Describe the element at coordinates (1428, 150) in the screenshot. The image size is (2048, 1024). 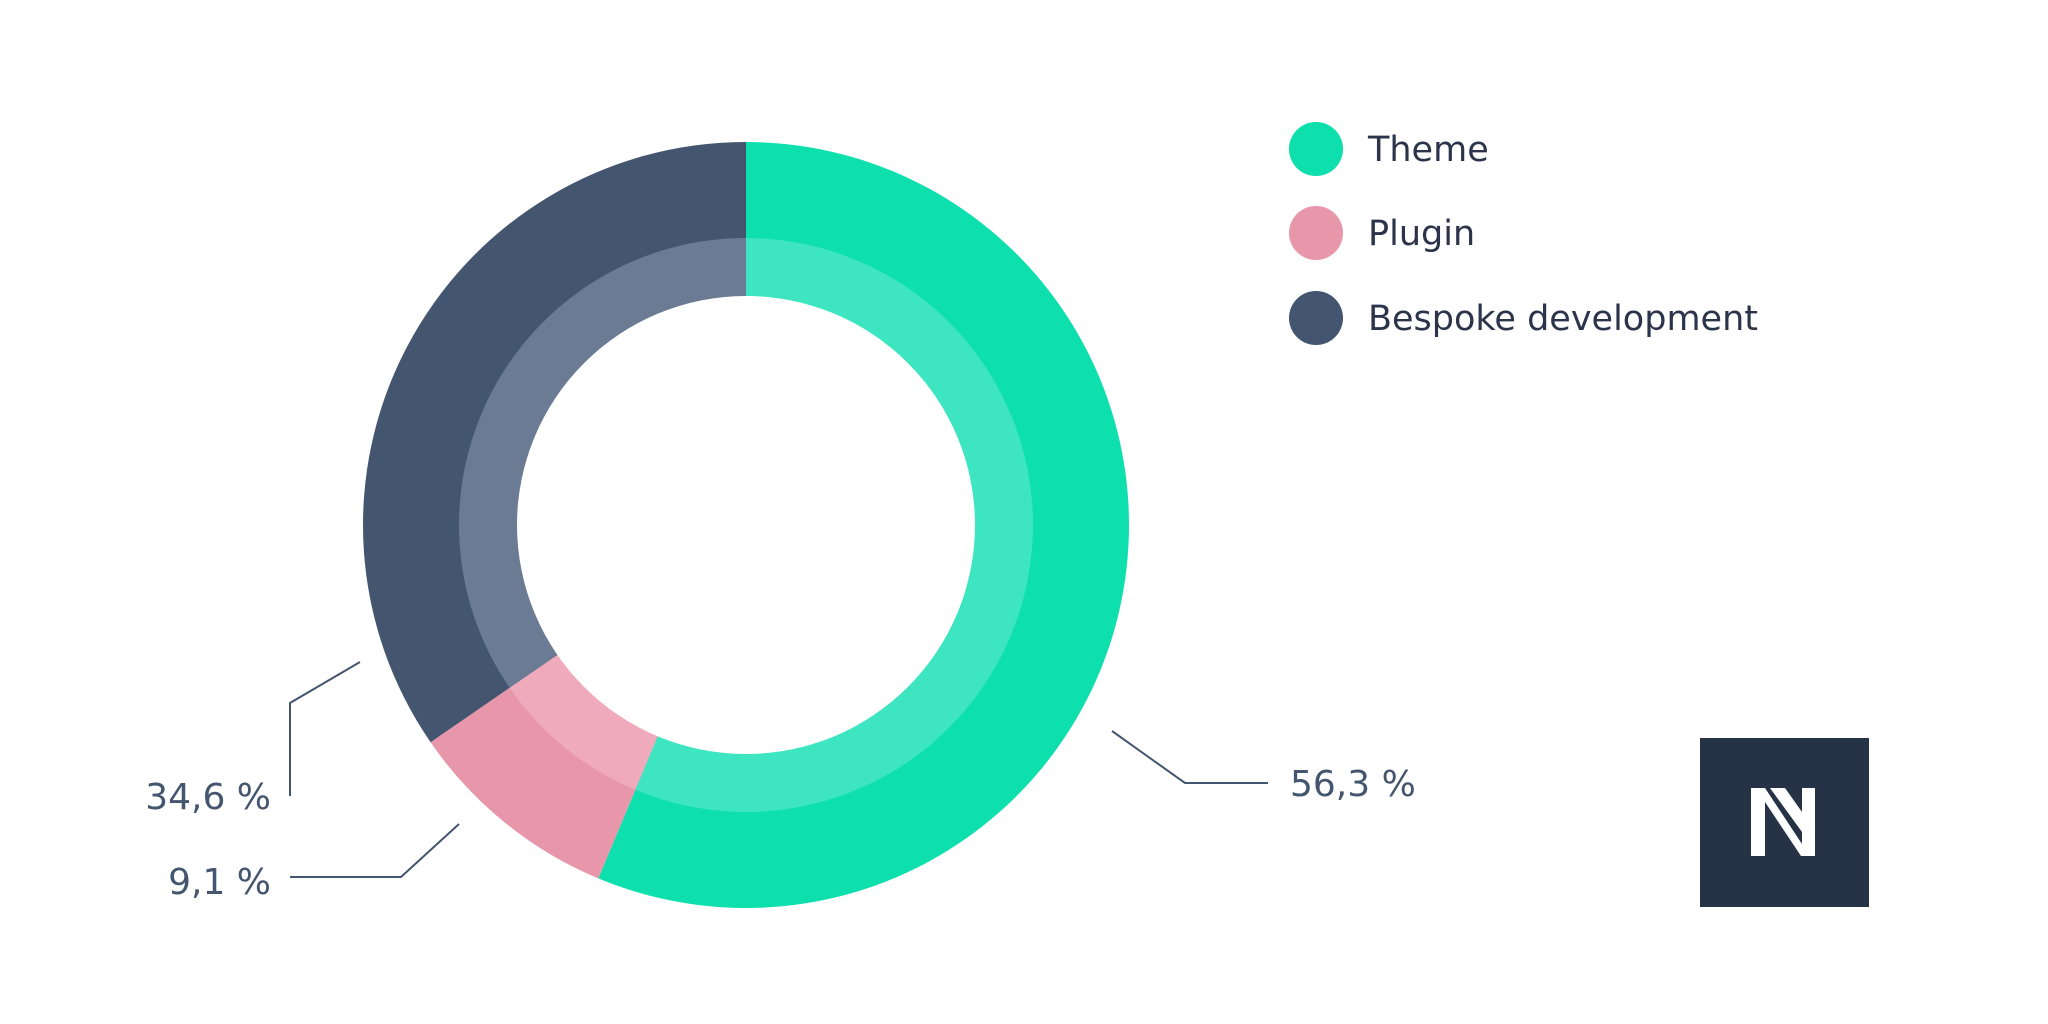
I see `legend-label-theme: Theme` at that location.